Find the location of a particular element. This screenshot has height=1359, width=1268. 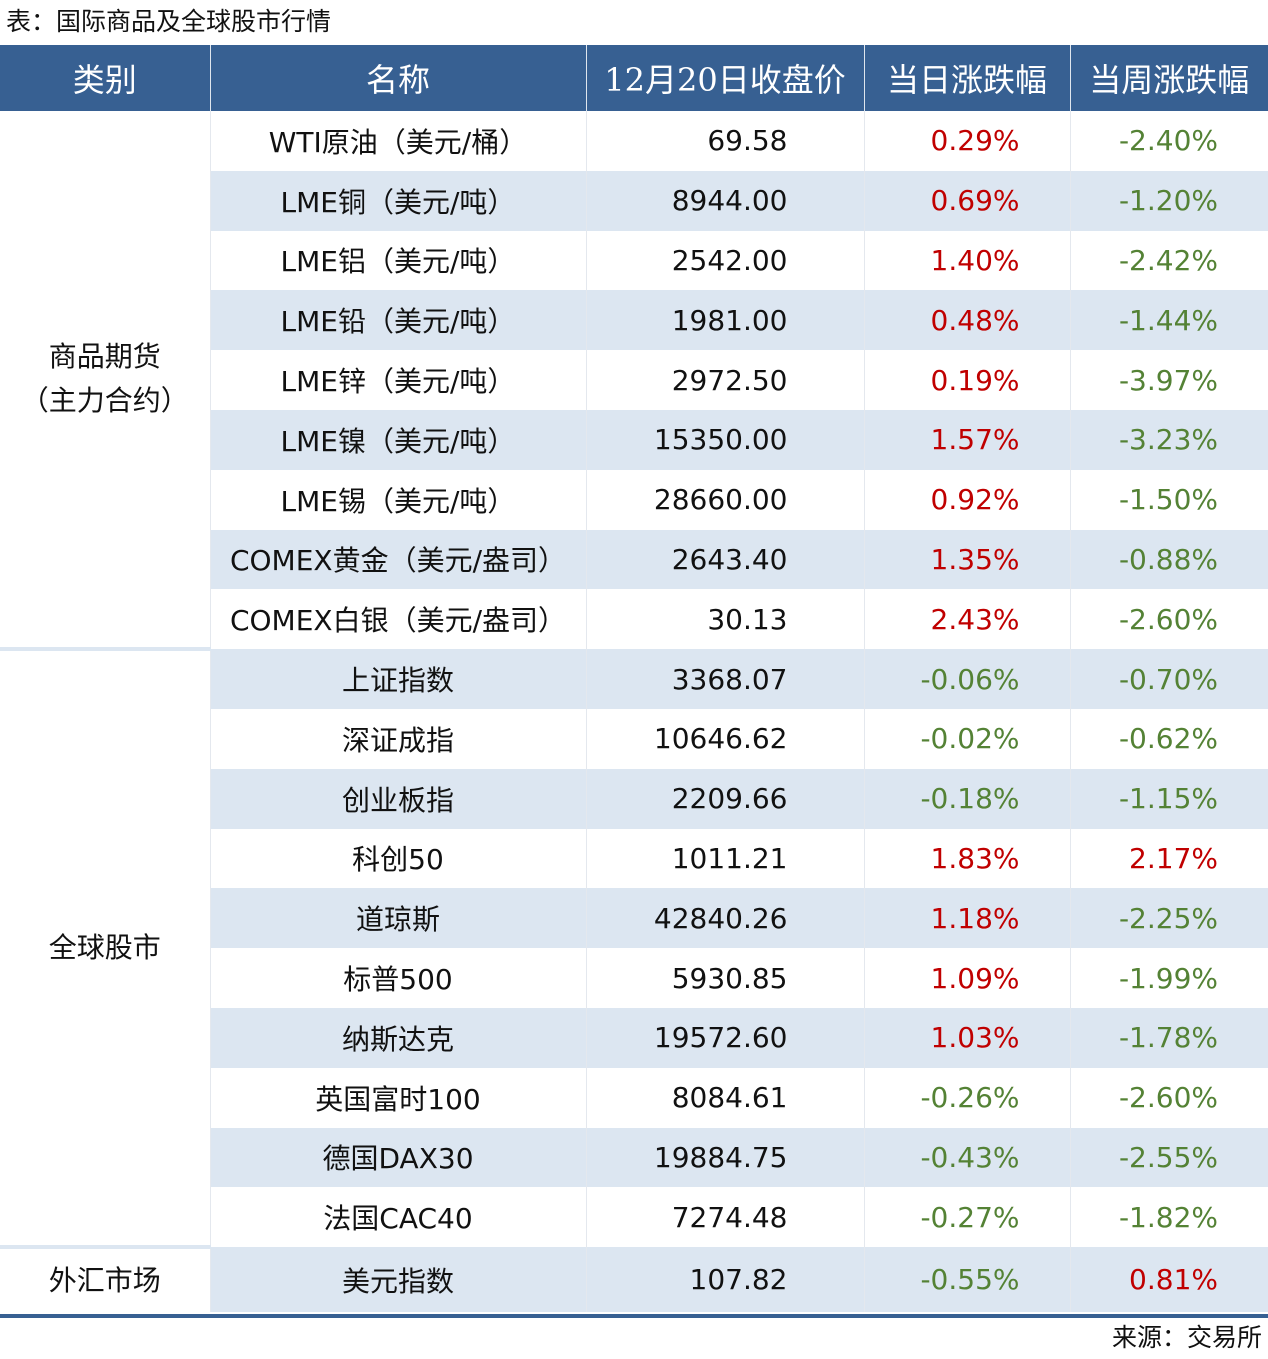

category-label: 外汇市场 is located at coordinates (104, 1280).